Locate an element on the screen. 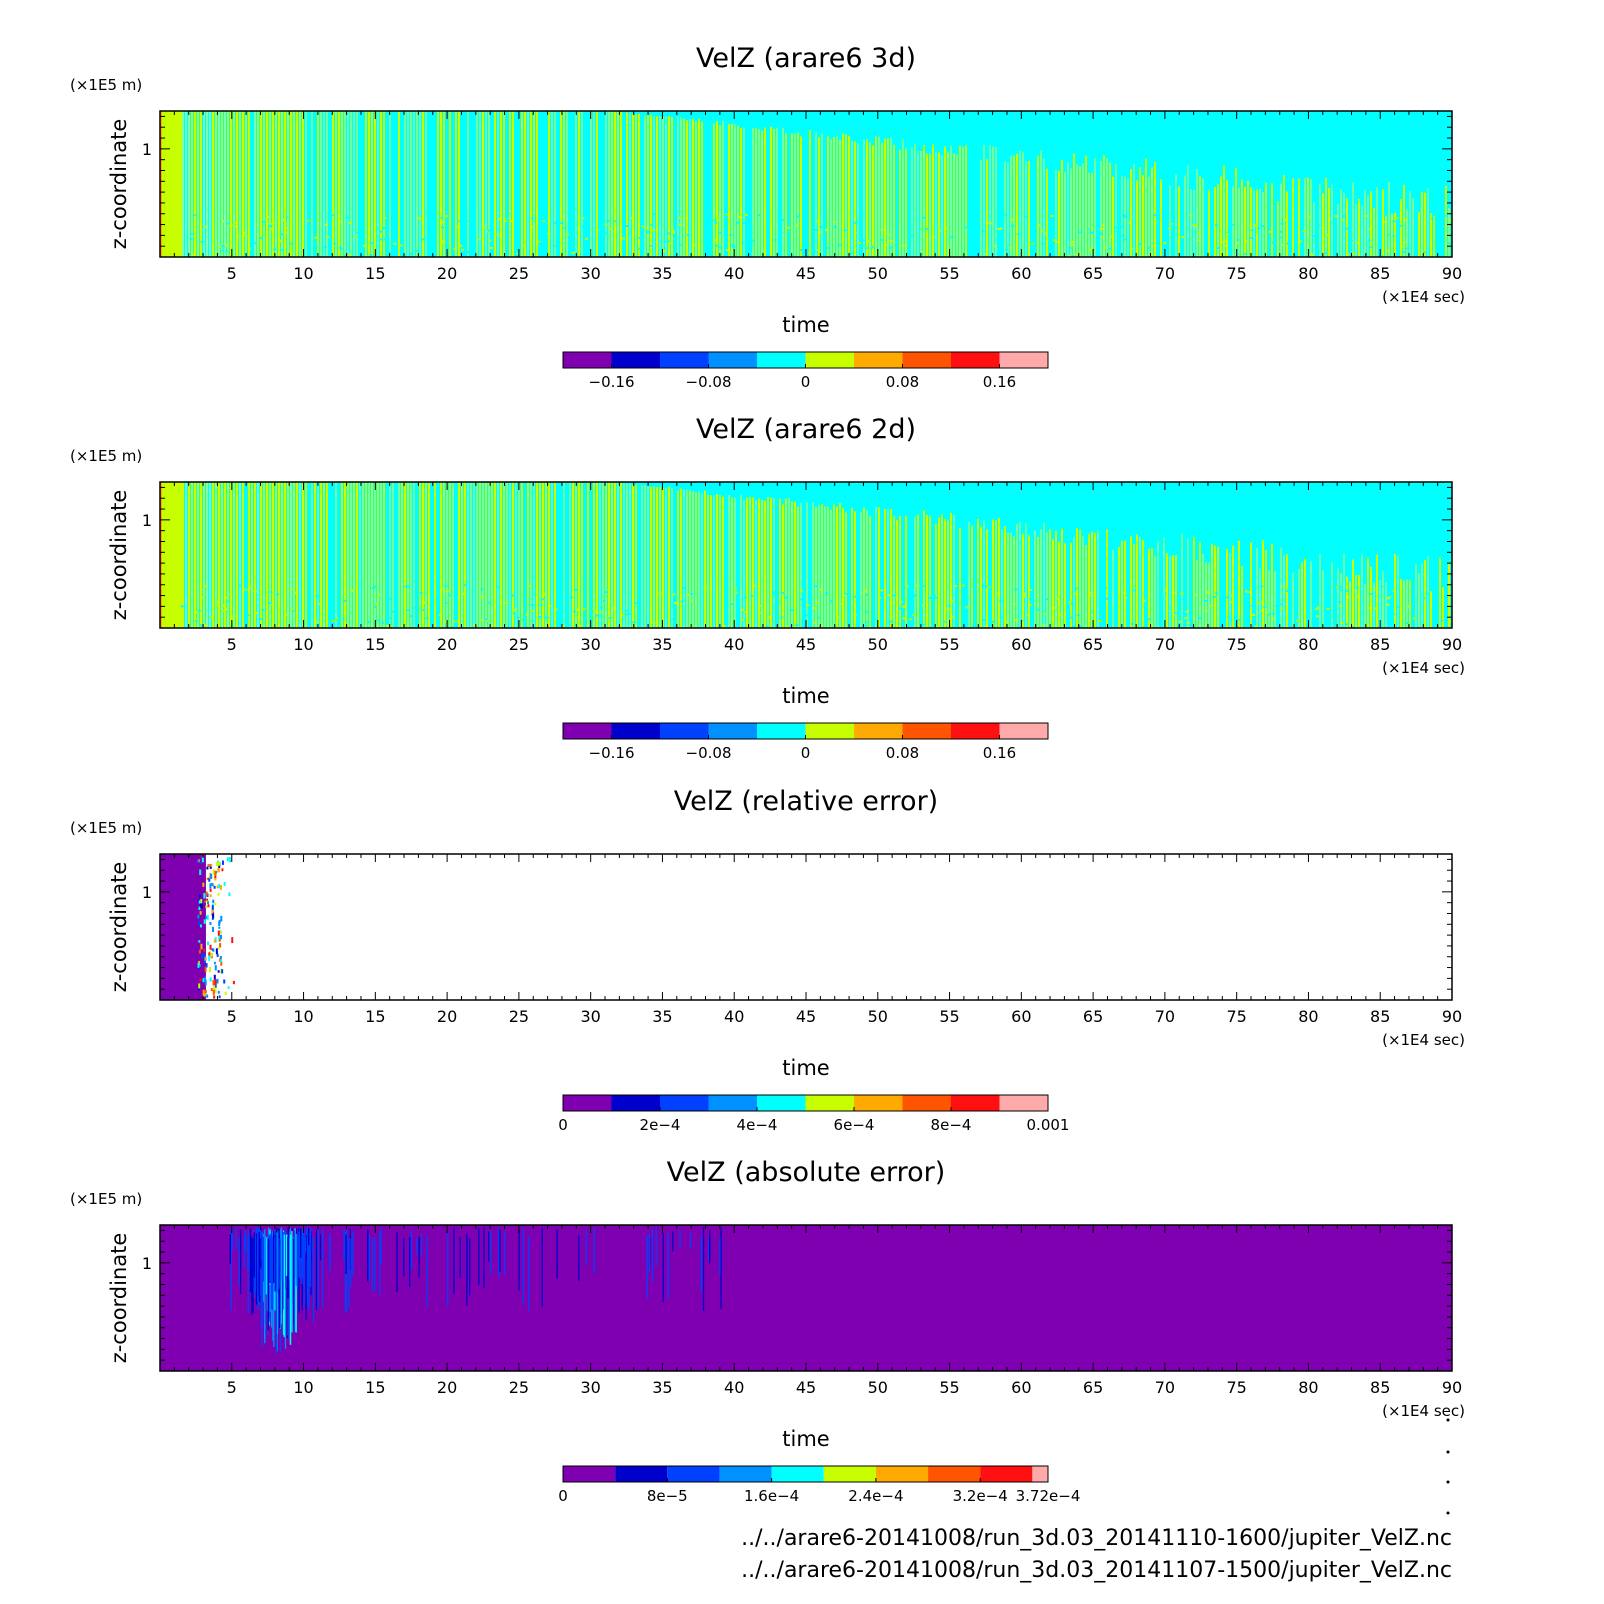  heatmap-field is located at coordinates (806, 1298).